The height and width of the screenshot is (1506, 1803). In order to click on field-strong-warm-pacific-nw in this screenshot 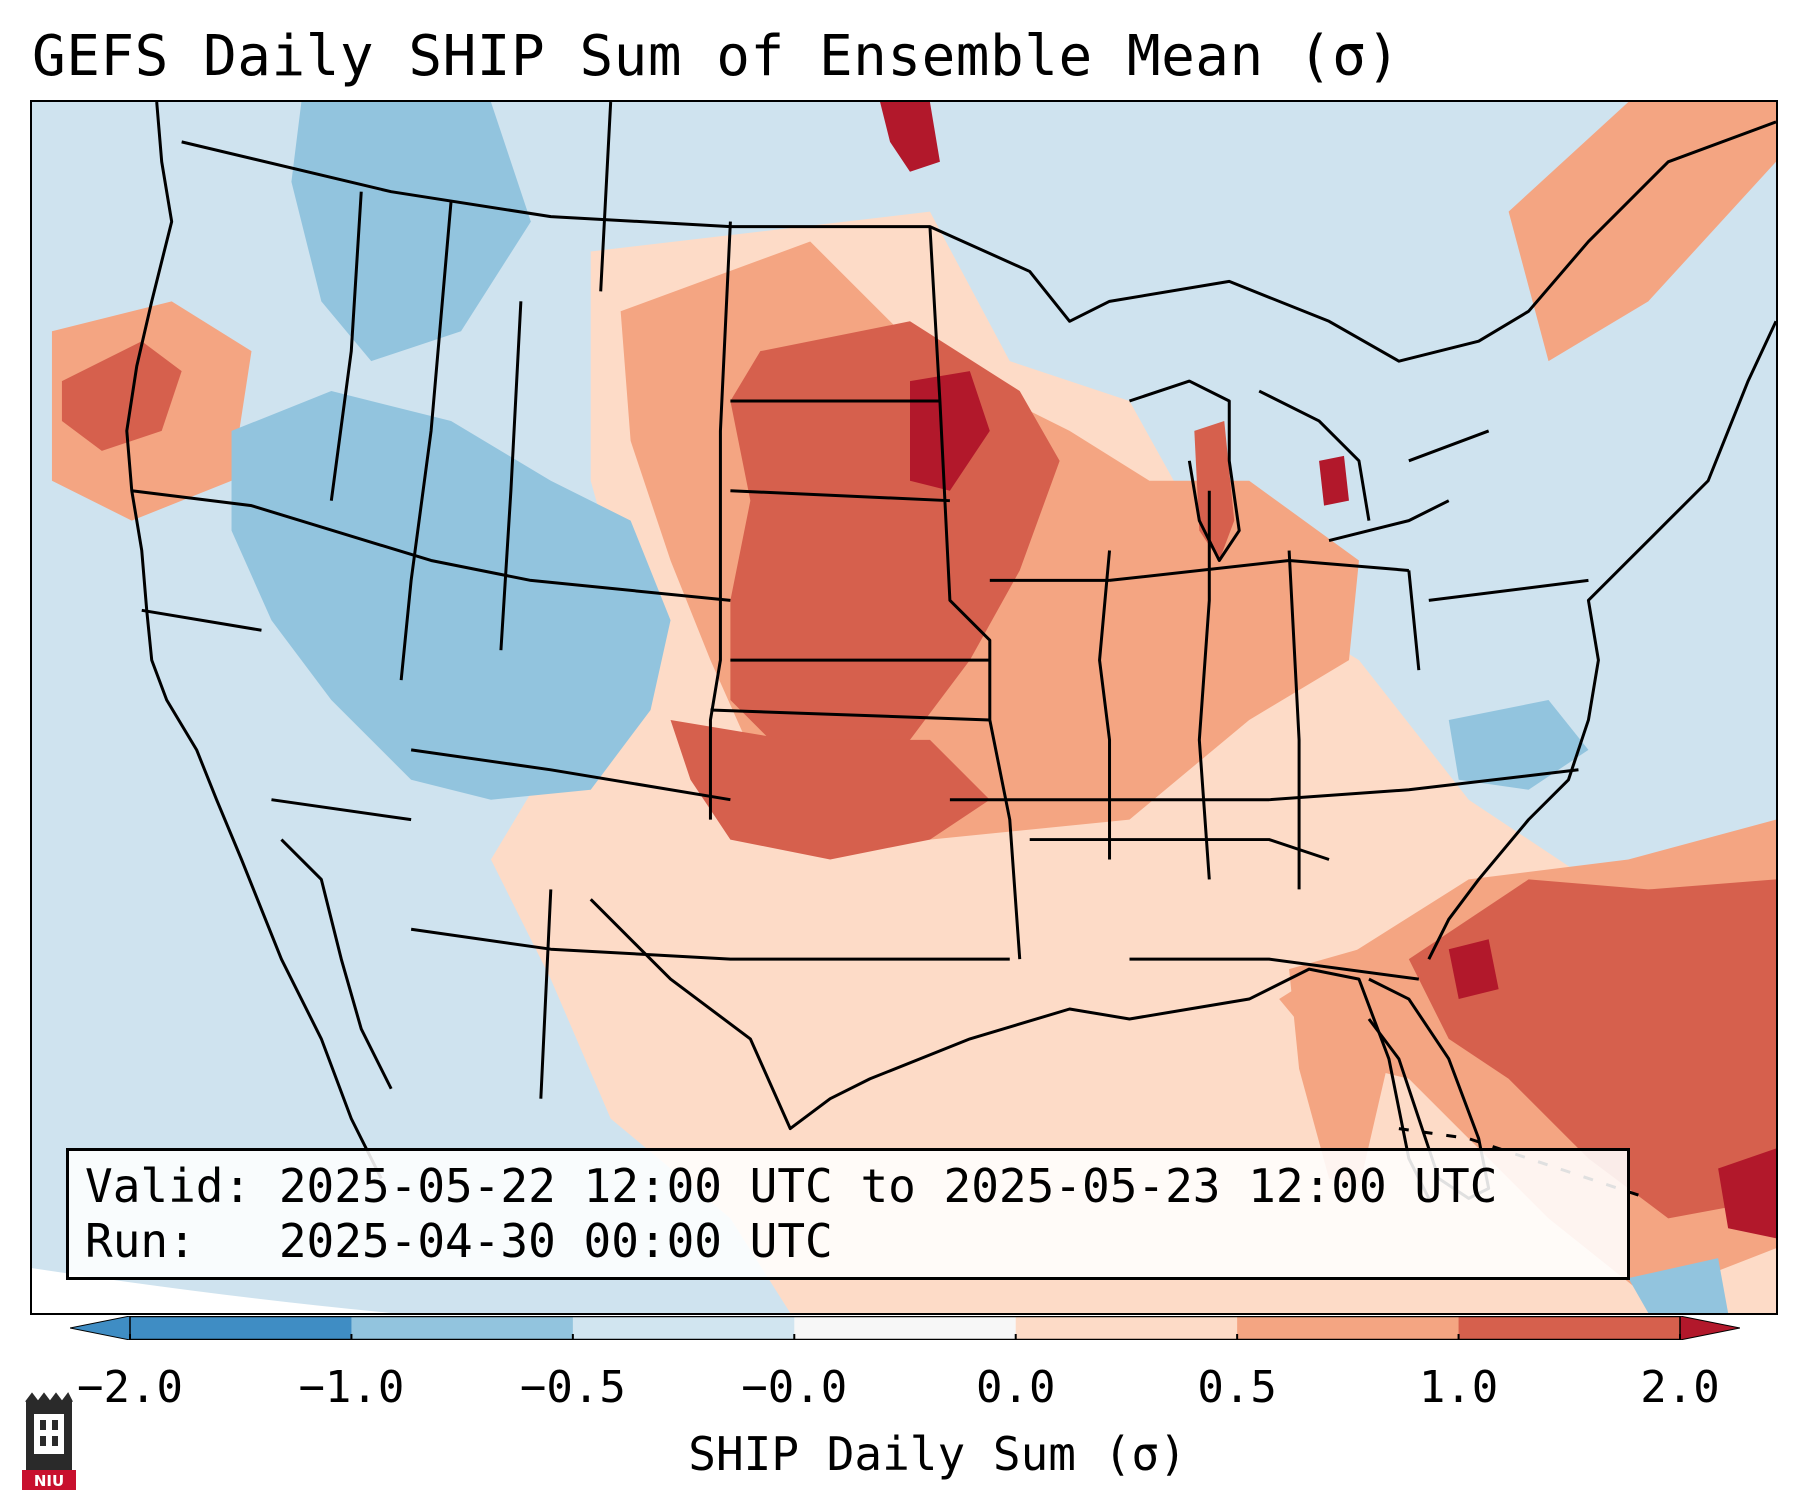, I will do `click(121, 396)`.